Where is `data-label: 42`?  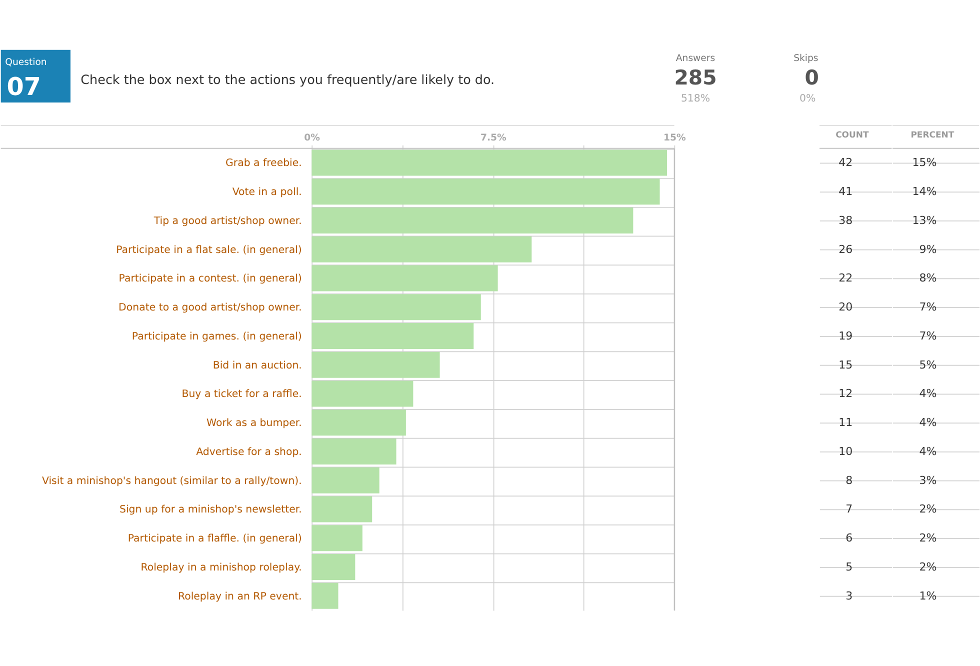 data-label: 42 is located at coordinates (845, 163).